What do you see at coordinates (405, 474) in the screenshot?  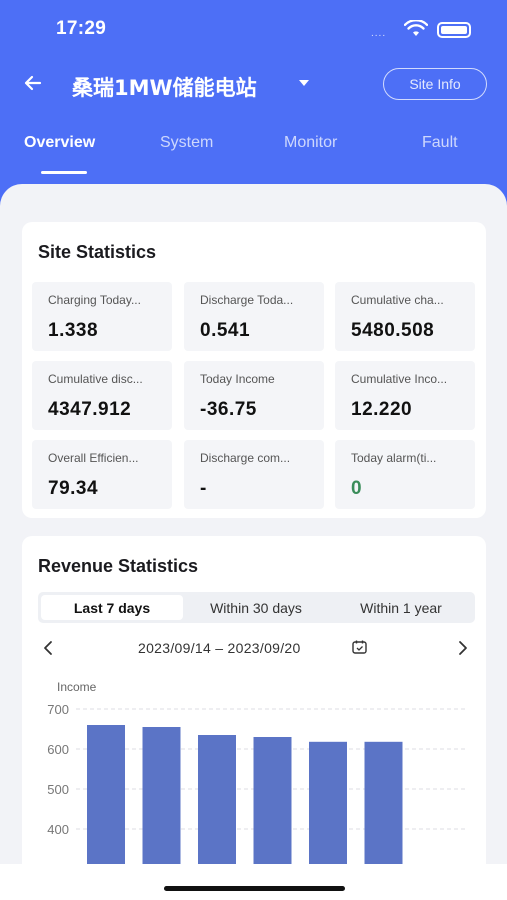 I see `stat-today-alarm: Today alarm(ti... 0` at bounding box center [405, 474].